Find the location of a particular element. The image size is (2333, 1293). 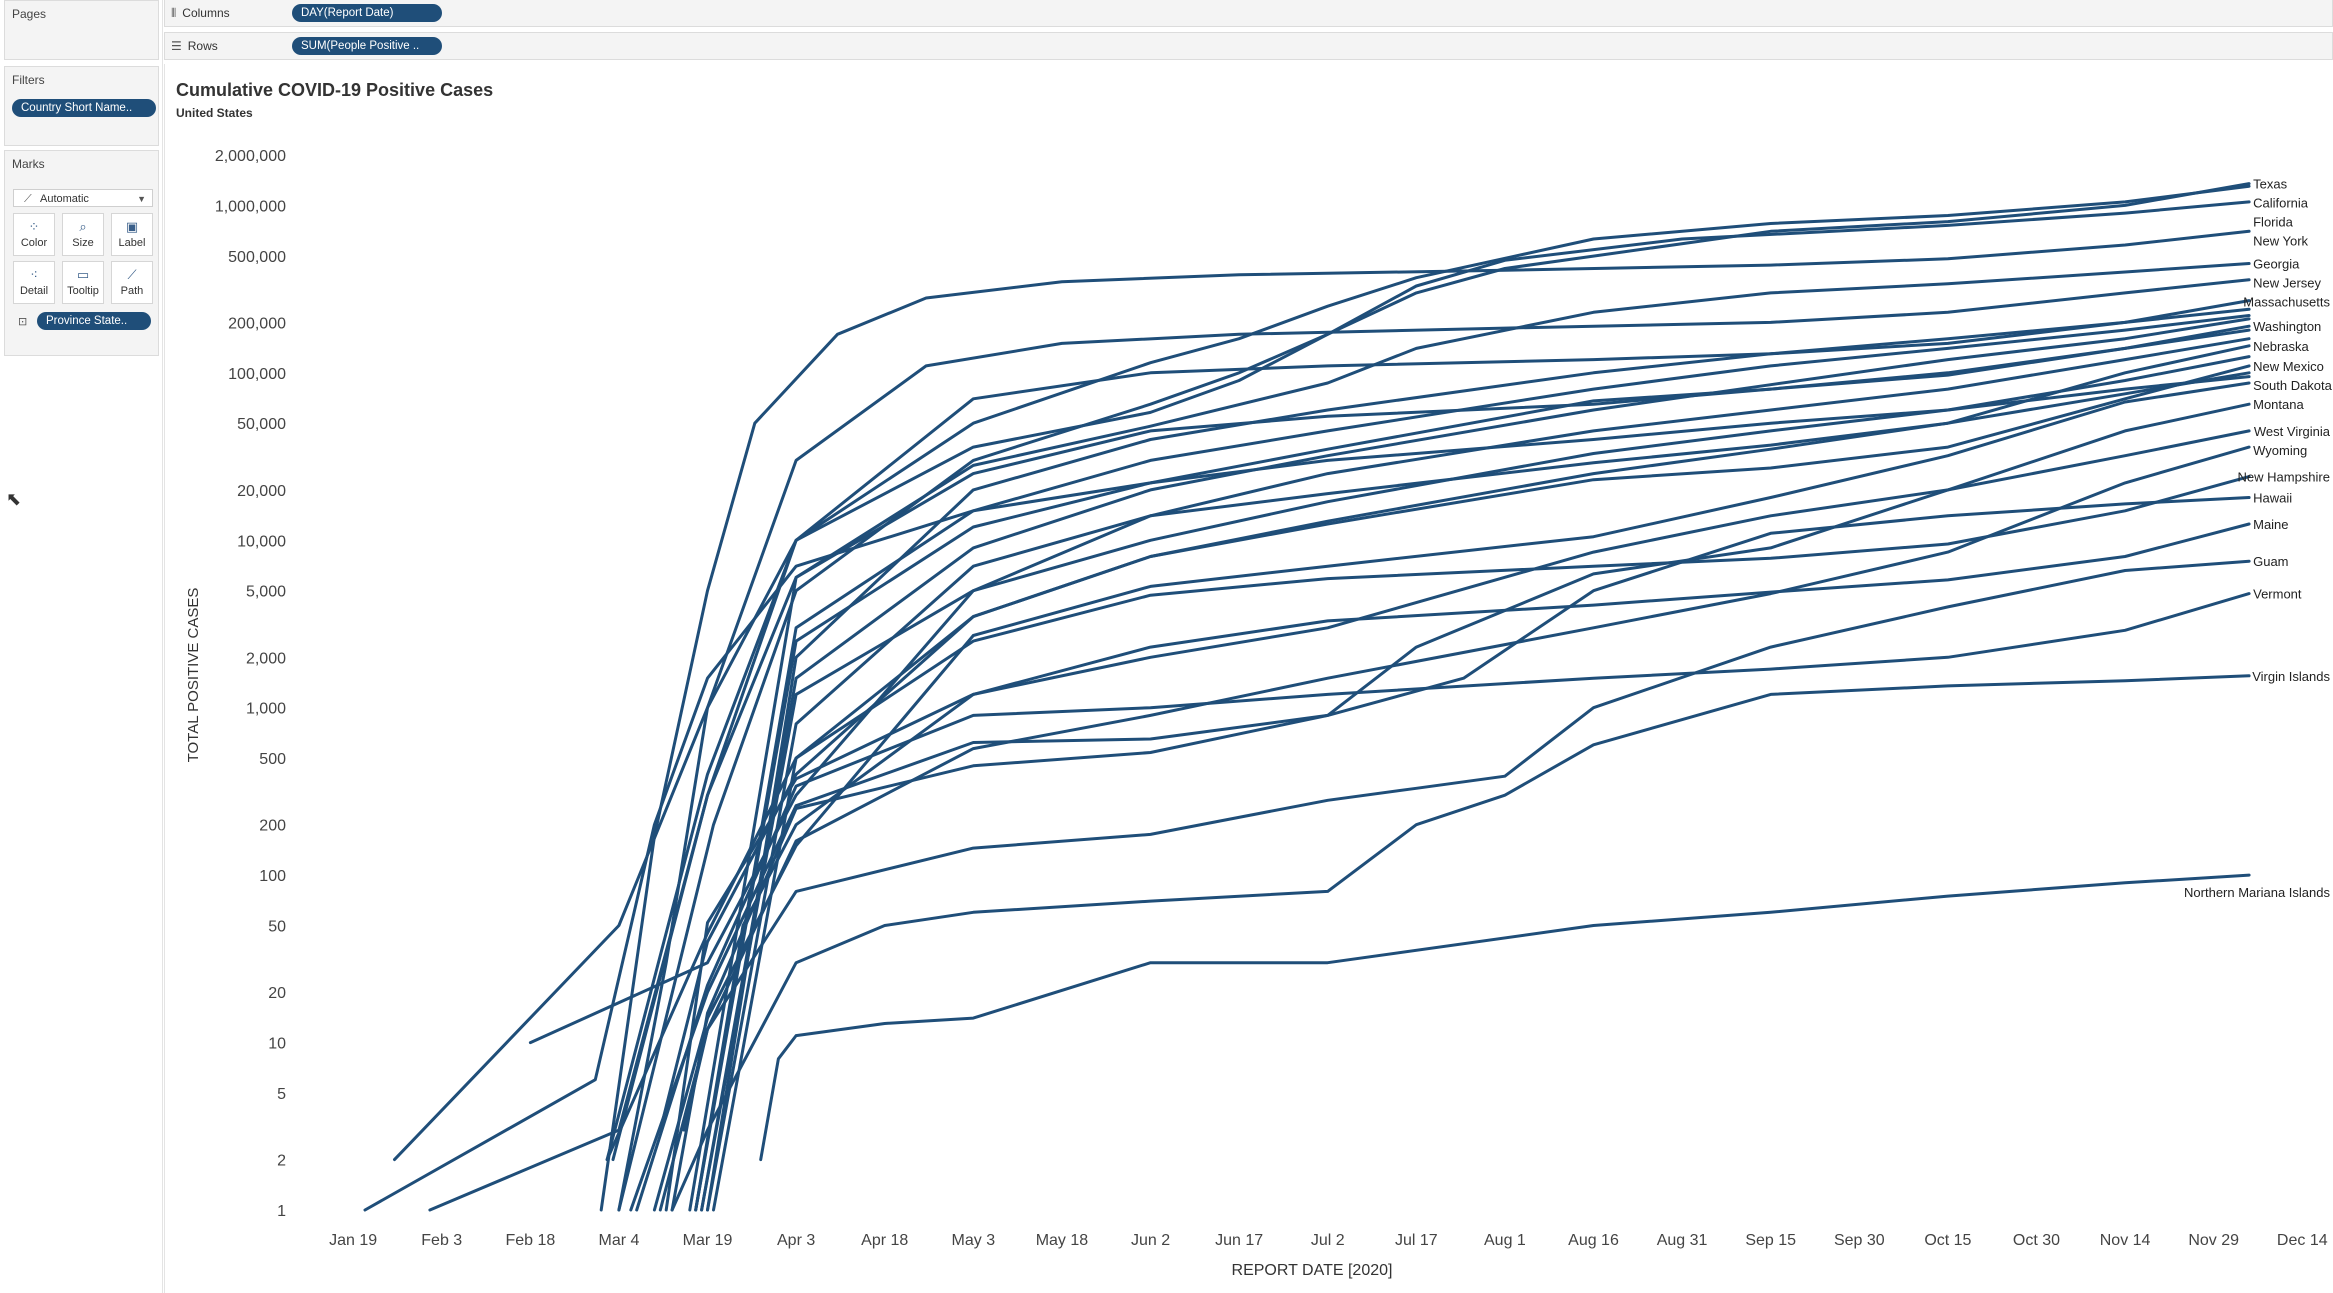

rows-shelf: ☰ Rows SUM(People Positive .. is located at coordinates (1248, 46).